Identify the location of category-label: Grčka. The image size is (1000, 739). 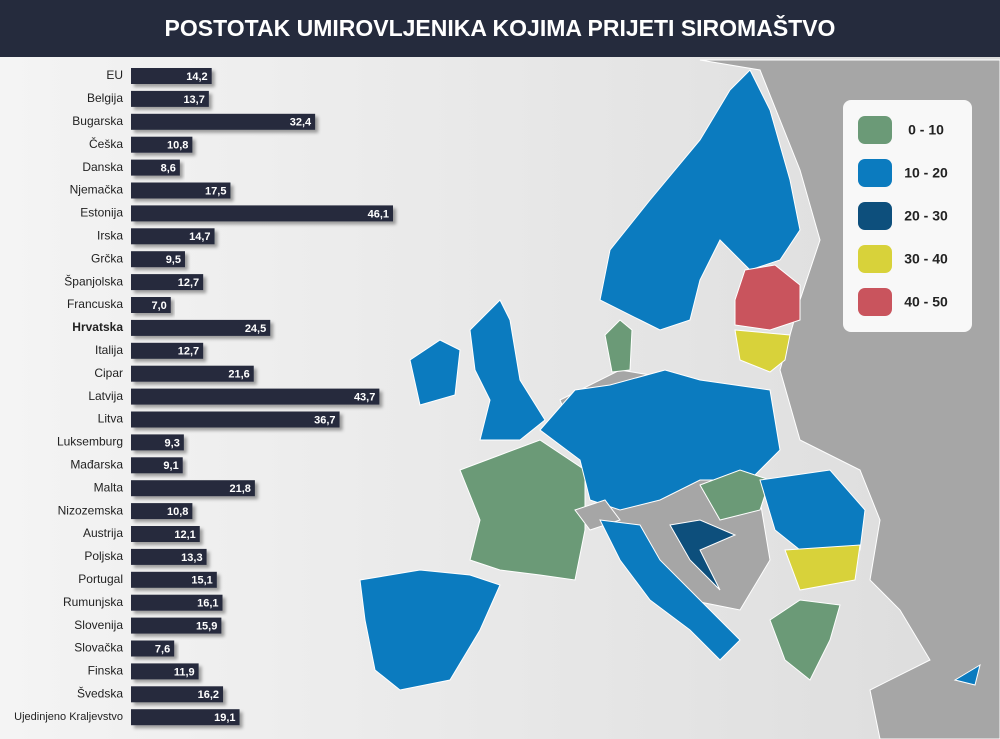
(107, 258).